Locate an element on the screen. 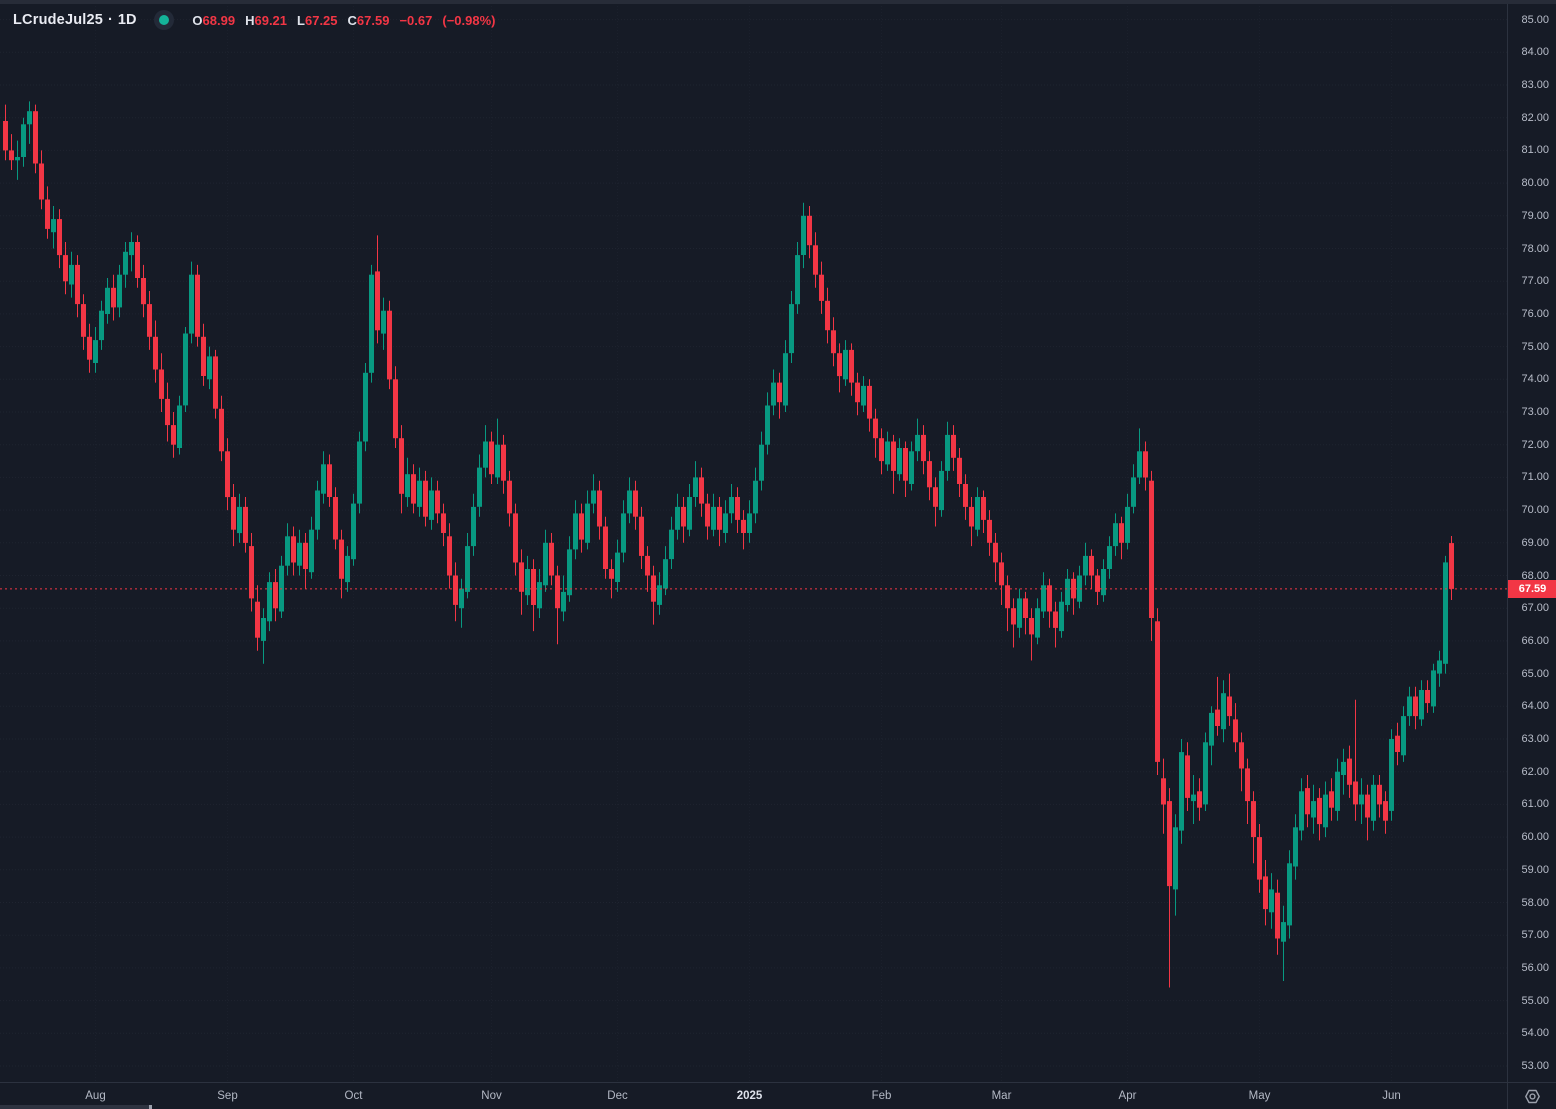  price-axis-label: 79.00 is located at coordinates (1535, 215).